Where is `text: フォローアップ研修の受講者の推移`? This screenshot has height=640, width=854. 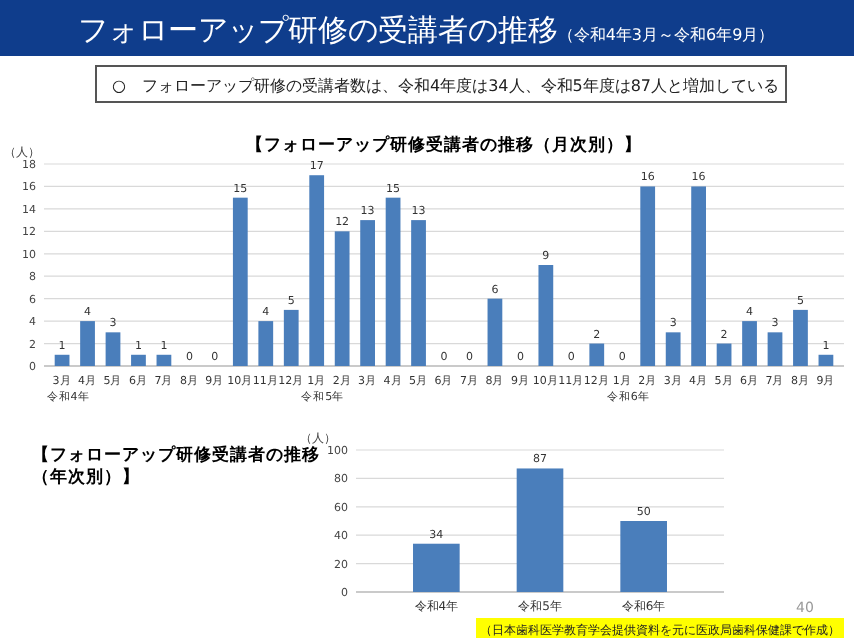 text: フォローアップ研修の受講者の推移 is located at coordinates (317, 30).